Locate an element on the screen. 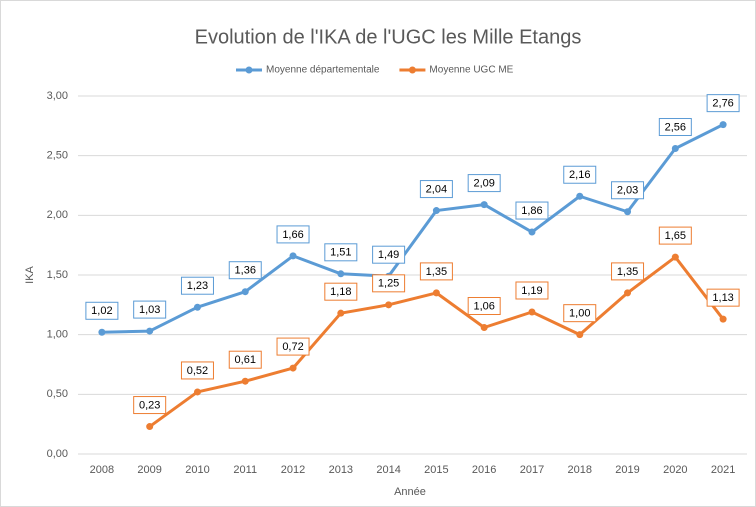 The width and height of the screenshot is (756, 507). data-label: 2,76 is located at coordinates (722, 104).